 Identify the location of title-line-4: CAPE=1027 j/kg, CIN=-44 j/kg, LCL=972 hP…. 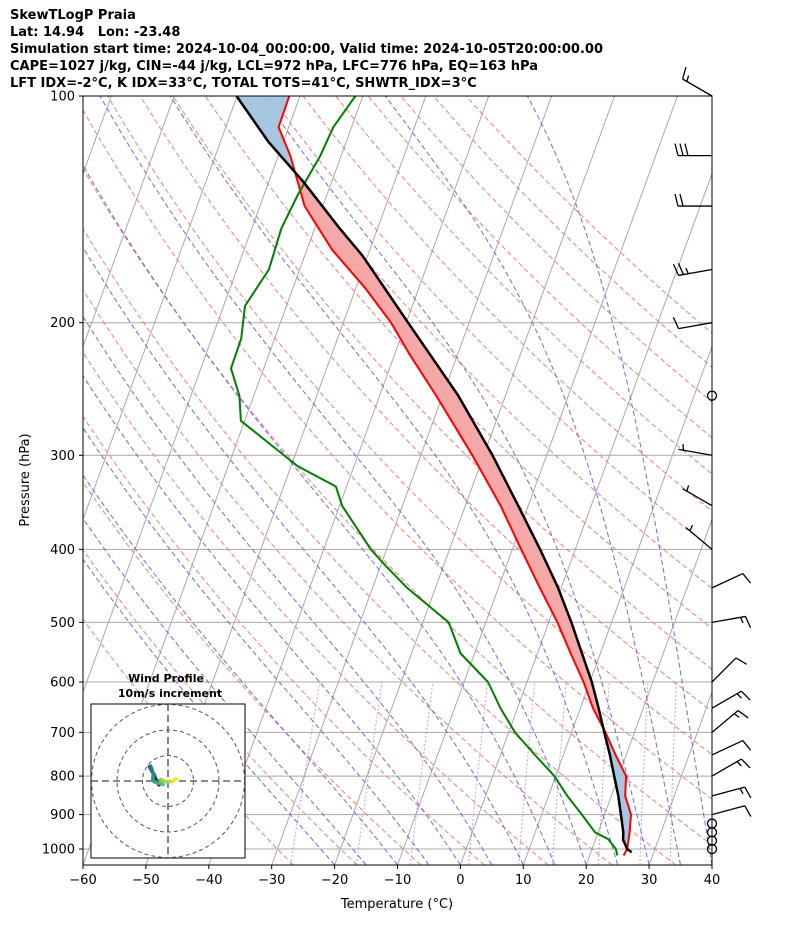
(274, 66).